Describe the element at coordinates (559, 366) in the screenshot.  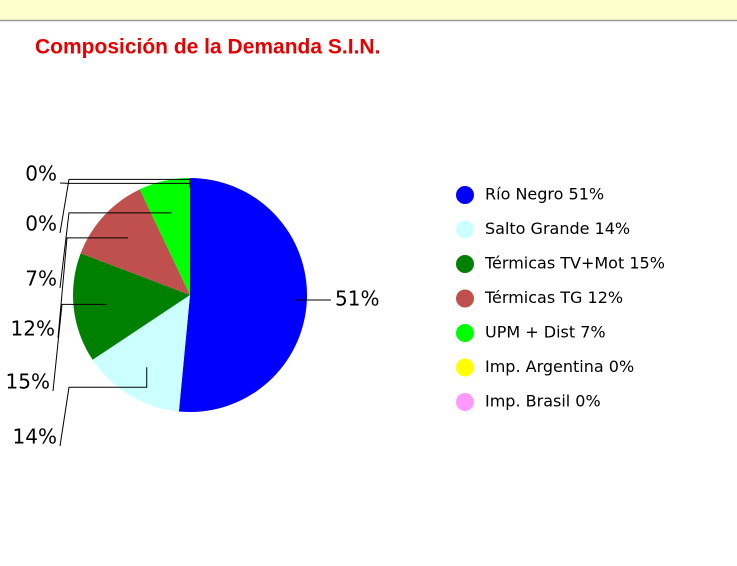
I see `legend-label: Imp. Argentina 0%` at that location.